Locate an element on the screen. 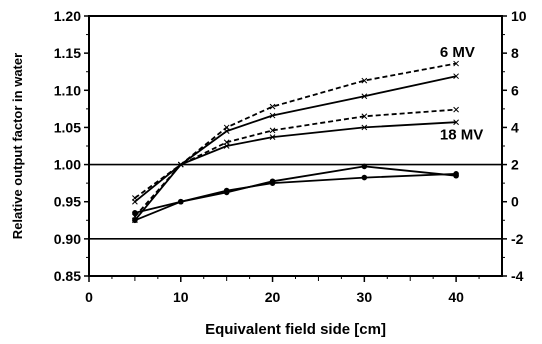 The width and height of the screenshot is (542, 344). y2-tick-label: -2 is located at coordinates (517, 239).